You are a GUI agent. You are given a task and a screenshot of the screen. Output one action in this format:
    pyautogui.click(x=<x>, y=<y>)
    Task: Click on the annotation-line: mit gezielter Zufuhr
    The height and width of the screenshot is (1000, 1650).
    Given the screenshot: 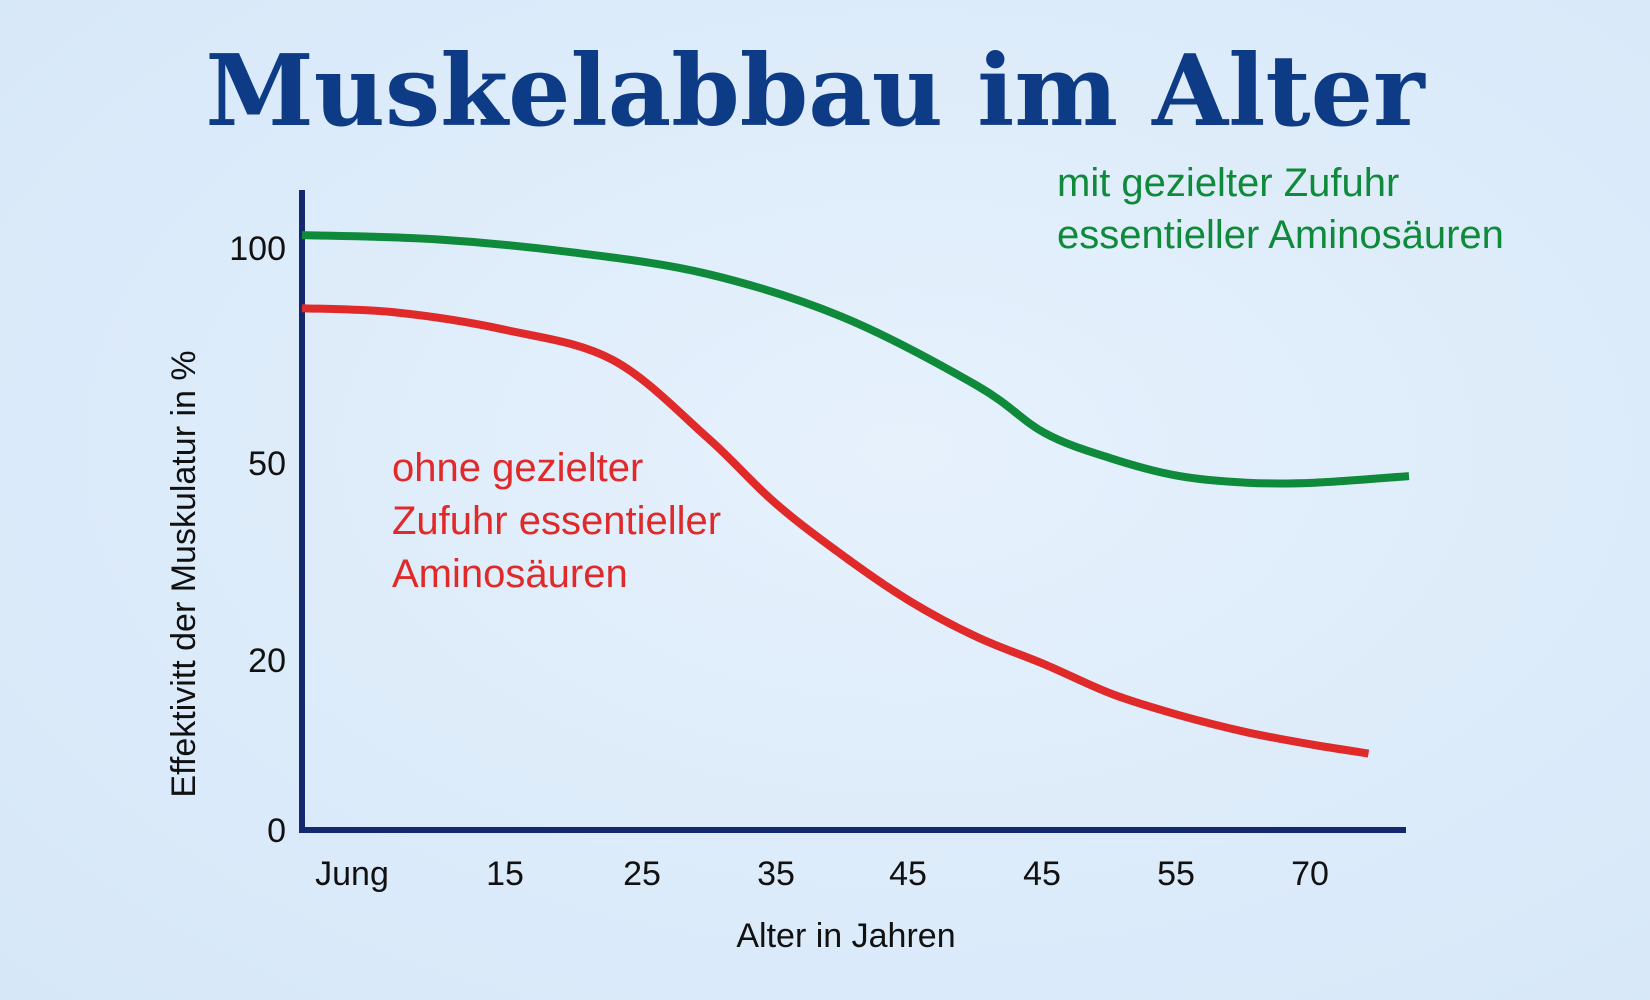 What is the action you would take?
    pyautogui.click(x=1228, y=183)
    